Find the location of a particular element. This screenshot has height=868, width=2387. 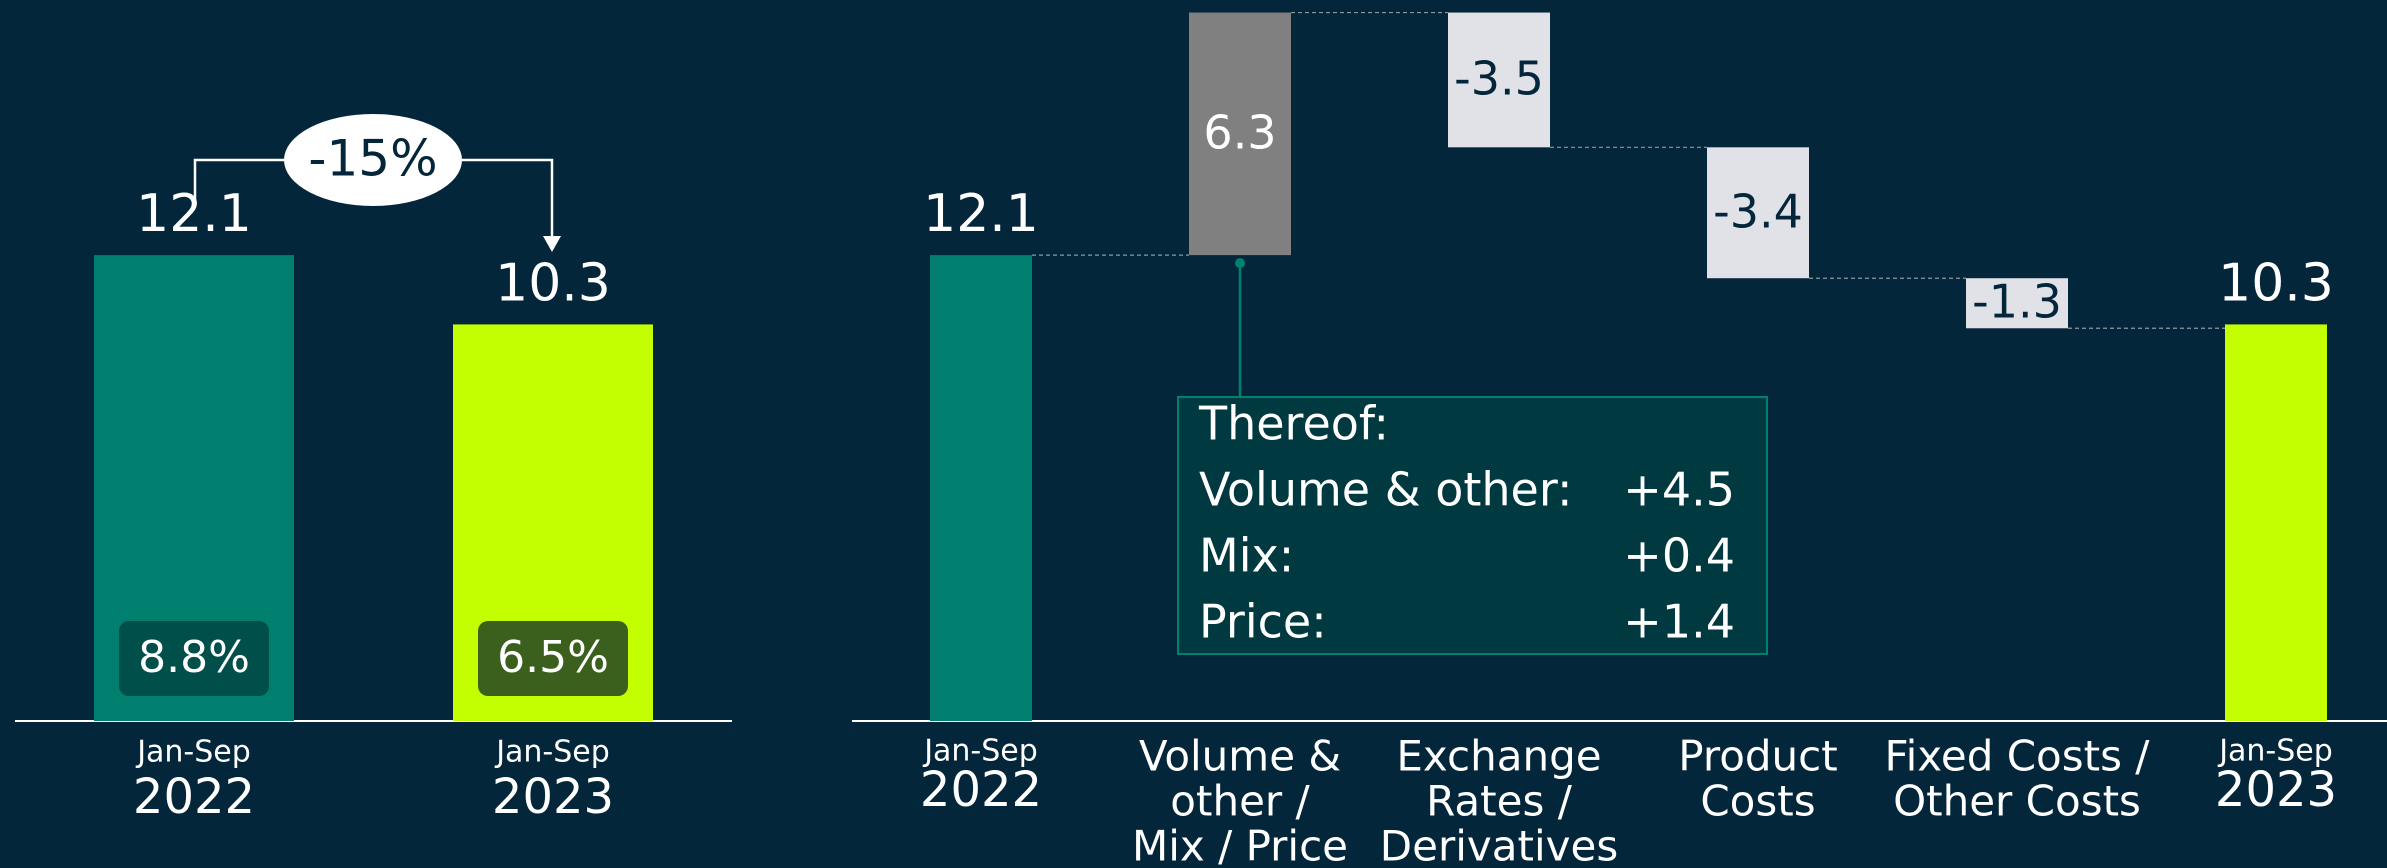

category-label: Mix / Price is located at coordinates (1240, 845).